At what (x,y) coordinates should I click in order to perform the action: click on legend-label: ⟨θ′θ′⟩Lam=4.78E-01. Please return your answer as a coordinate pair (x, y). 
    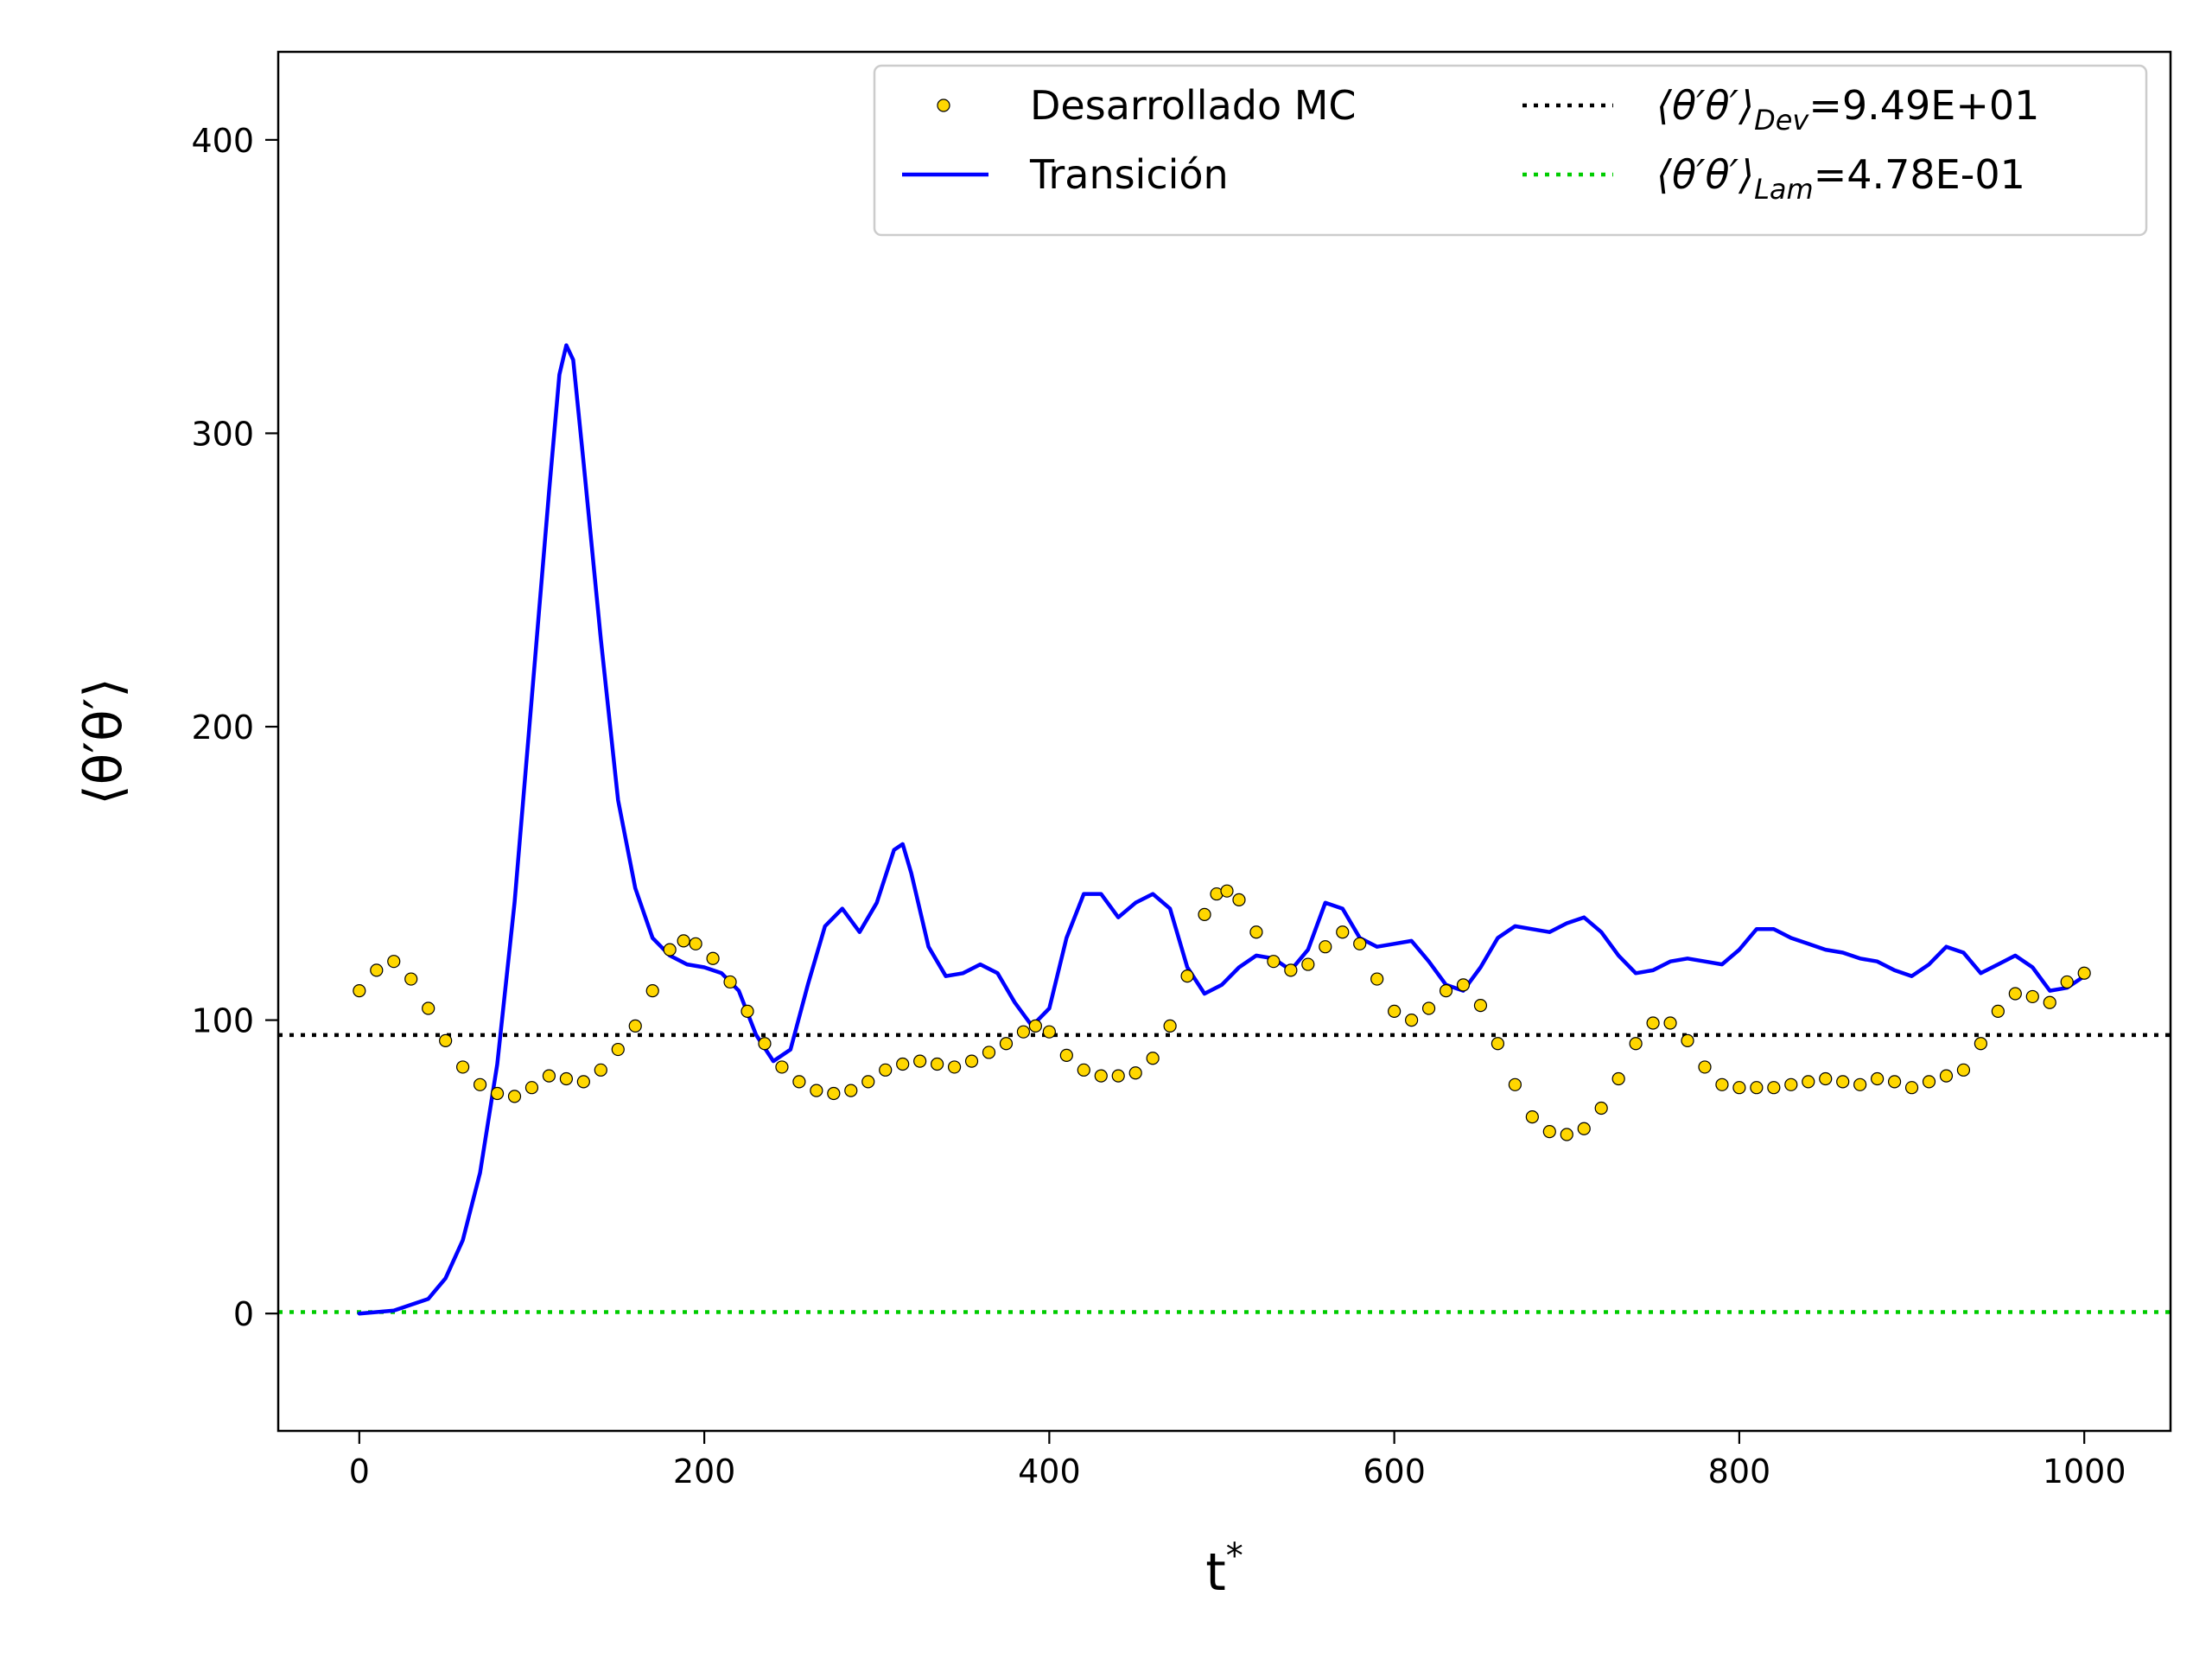
    Looking at the image, I should click on (1840, 178).